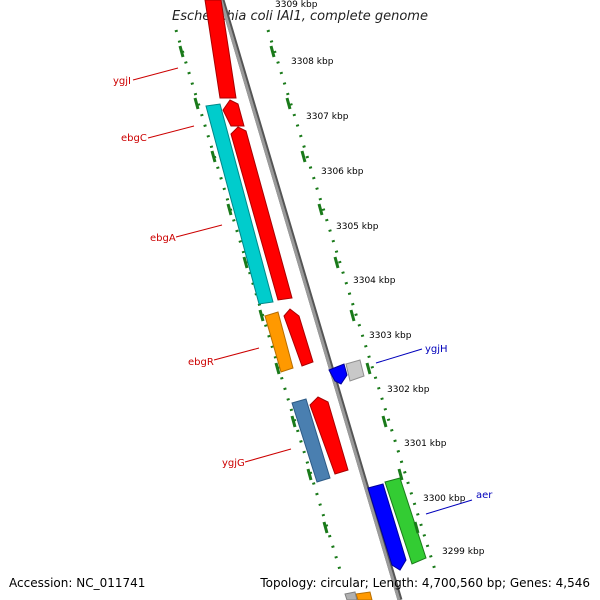  What do you see at coordinates (300, 16) in the screenshot?
I see `map-title: Escherichia coli IAI1, complete genome` at bounding box center [300, 16].